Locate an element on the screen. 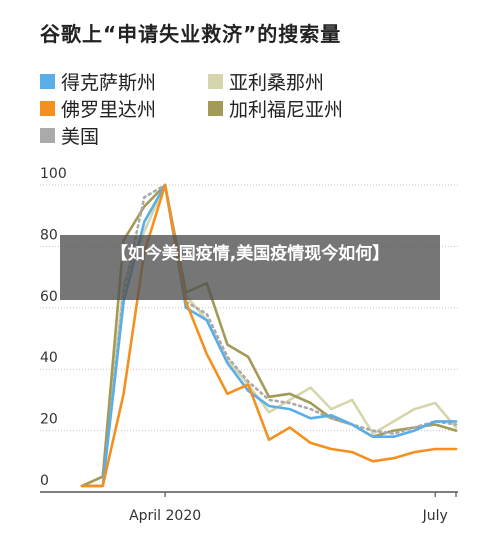 The width and height of the screenshot is (500, 534). x-tick-label-1: July is located at coordinates (435, 516).